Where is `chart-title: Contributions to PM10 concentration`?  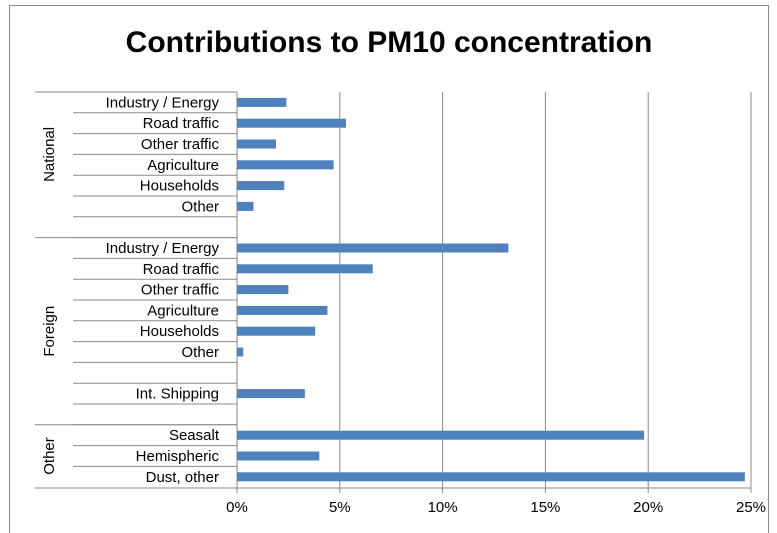 chart-title: Contributions to PM10 concentration is located at coordinates (389, 42).